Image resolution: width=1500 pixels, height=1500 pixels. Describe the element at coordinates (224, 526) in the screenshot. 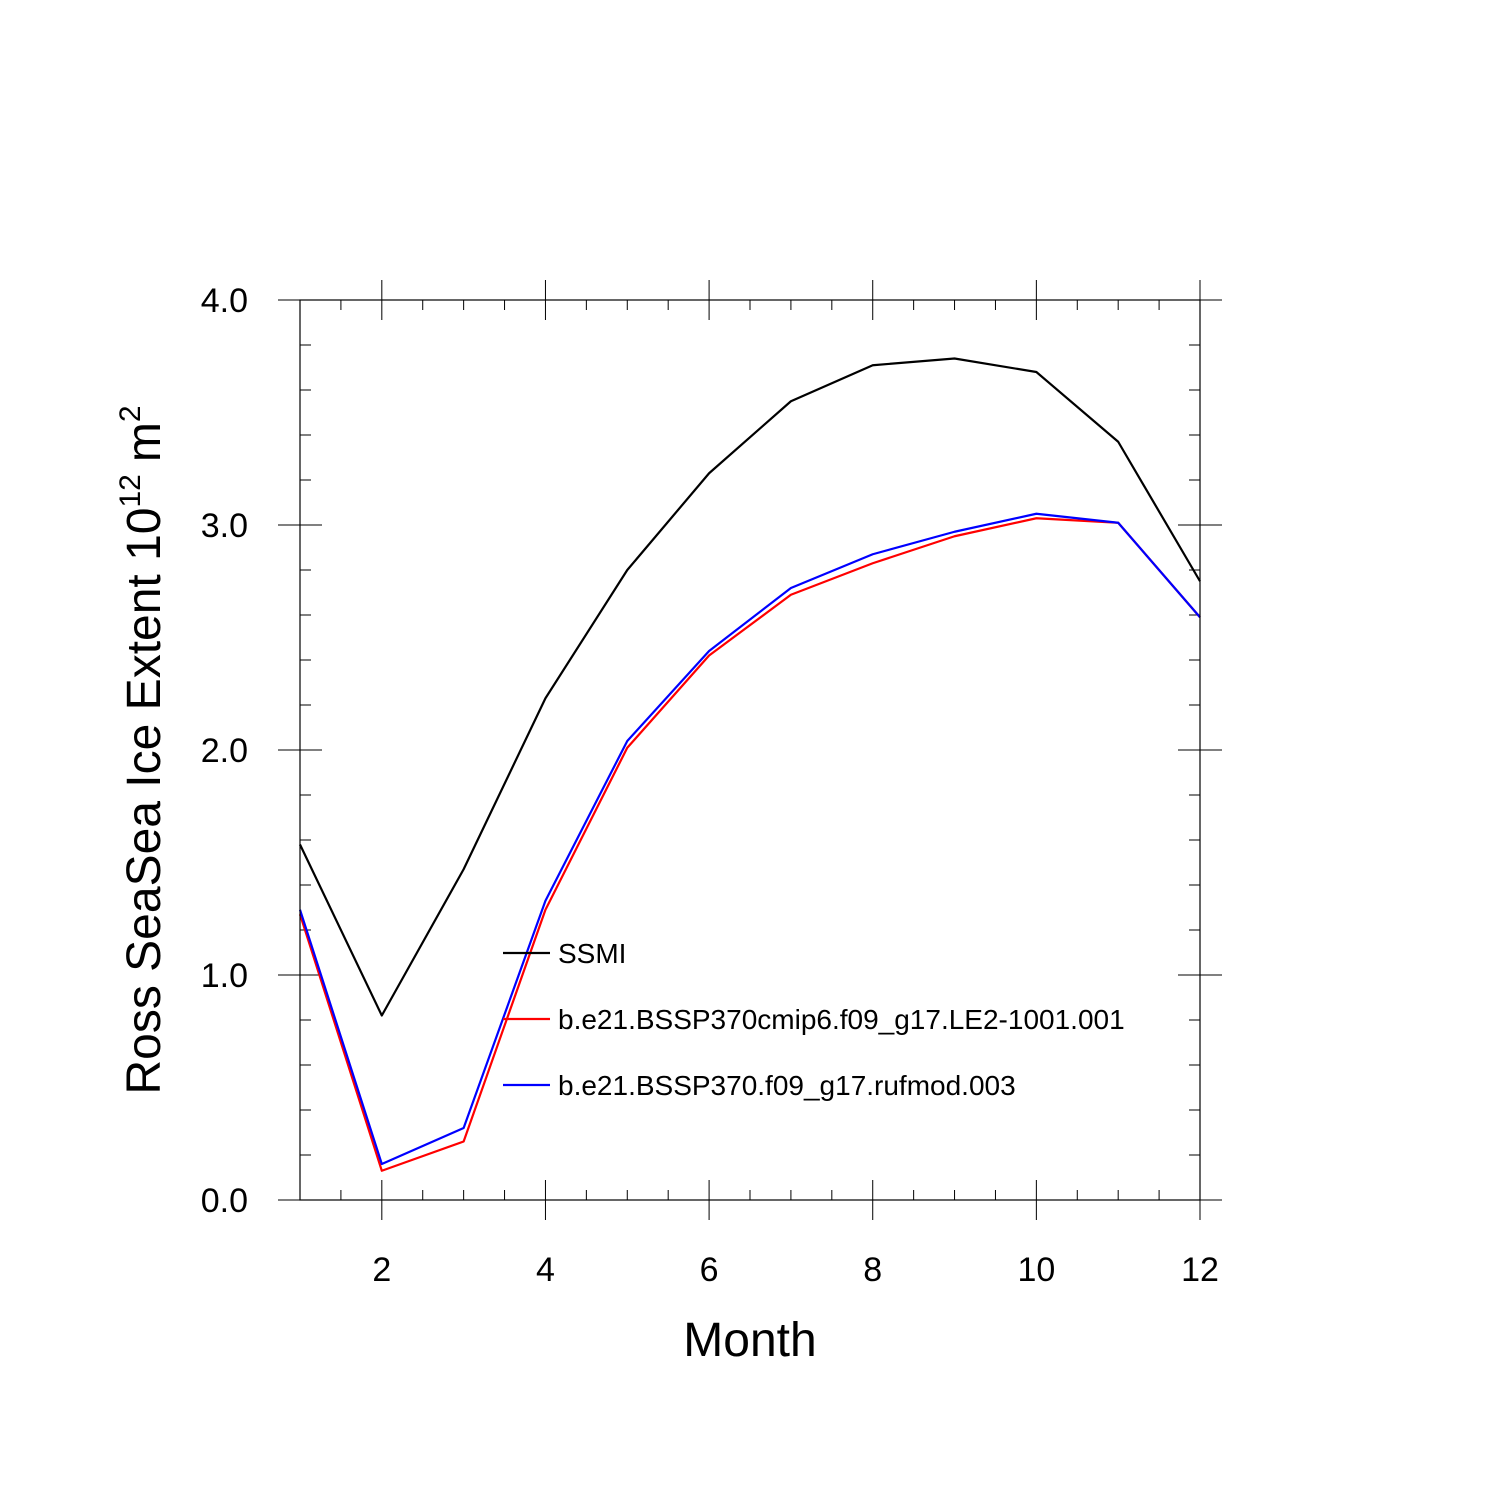

I see `y-tick-label: 3.0` at that location.